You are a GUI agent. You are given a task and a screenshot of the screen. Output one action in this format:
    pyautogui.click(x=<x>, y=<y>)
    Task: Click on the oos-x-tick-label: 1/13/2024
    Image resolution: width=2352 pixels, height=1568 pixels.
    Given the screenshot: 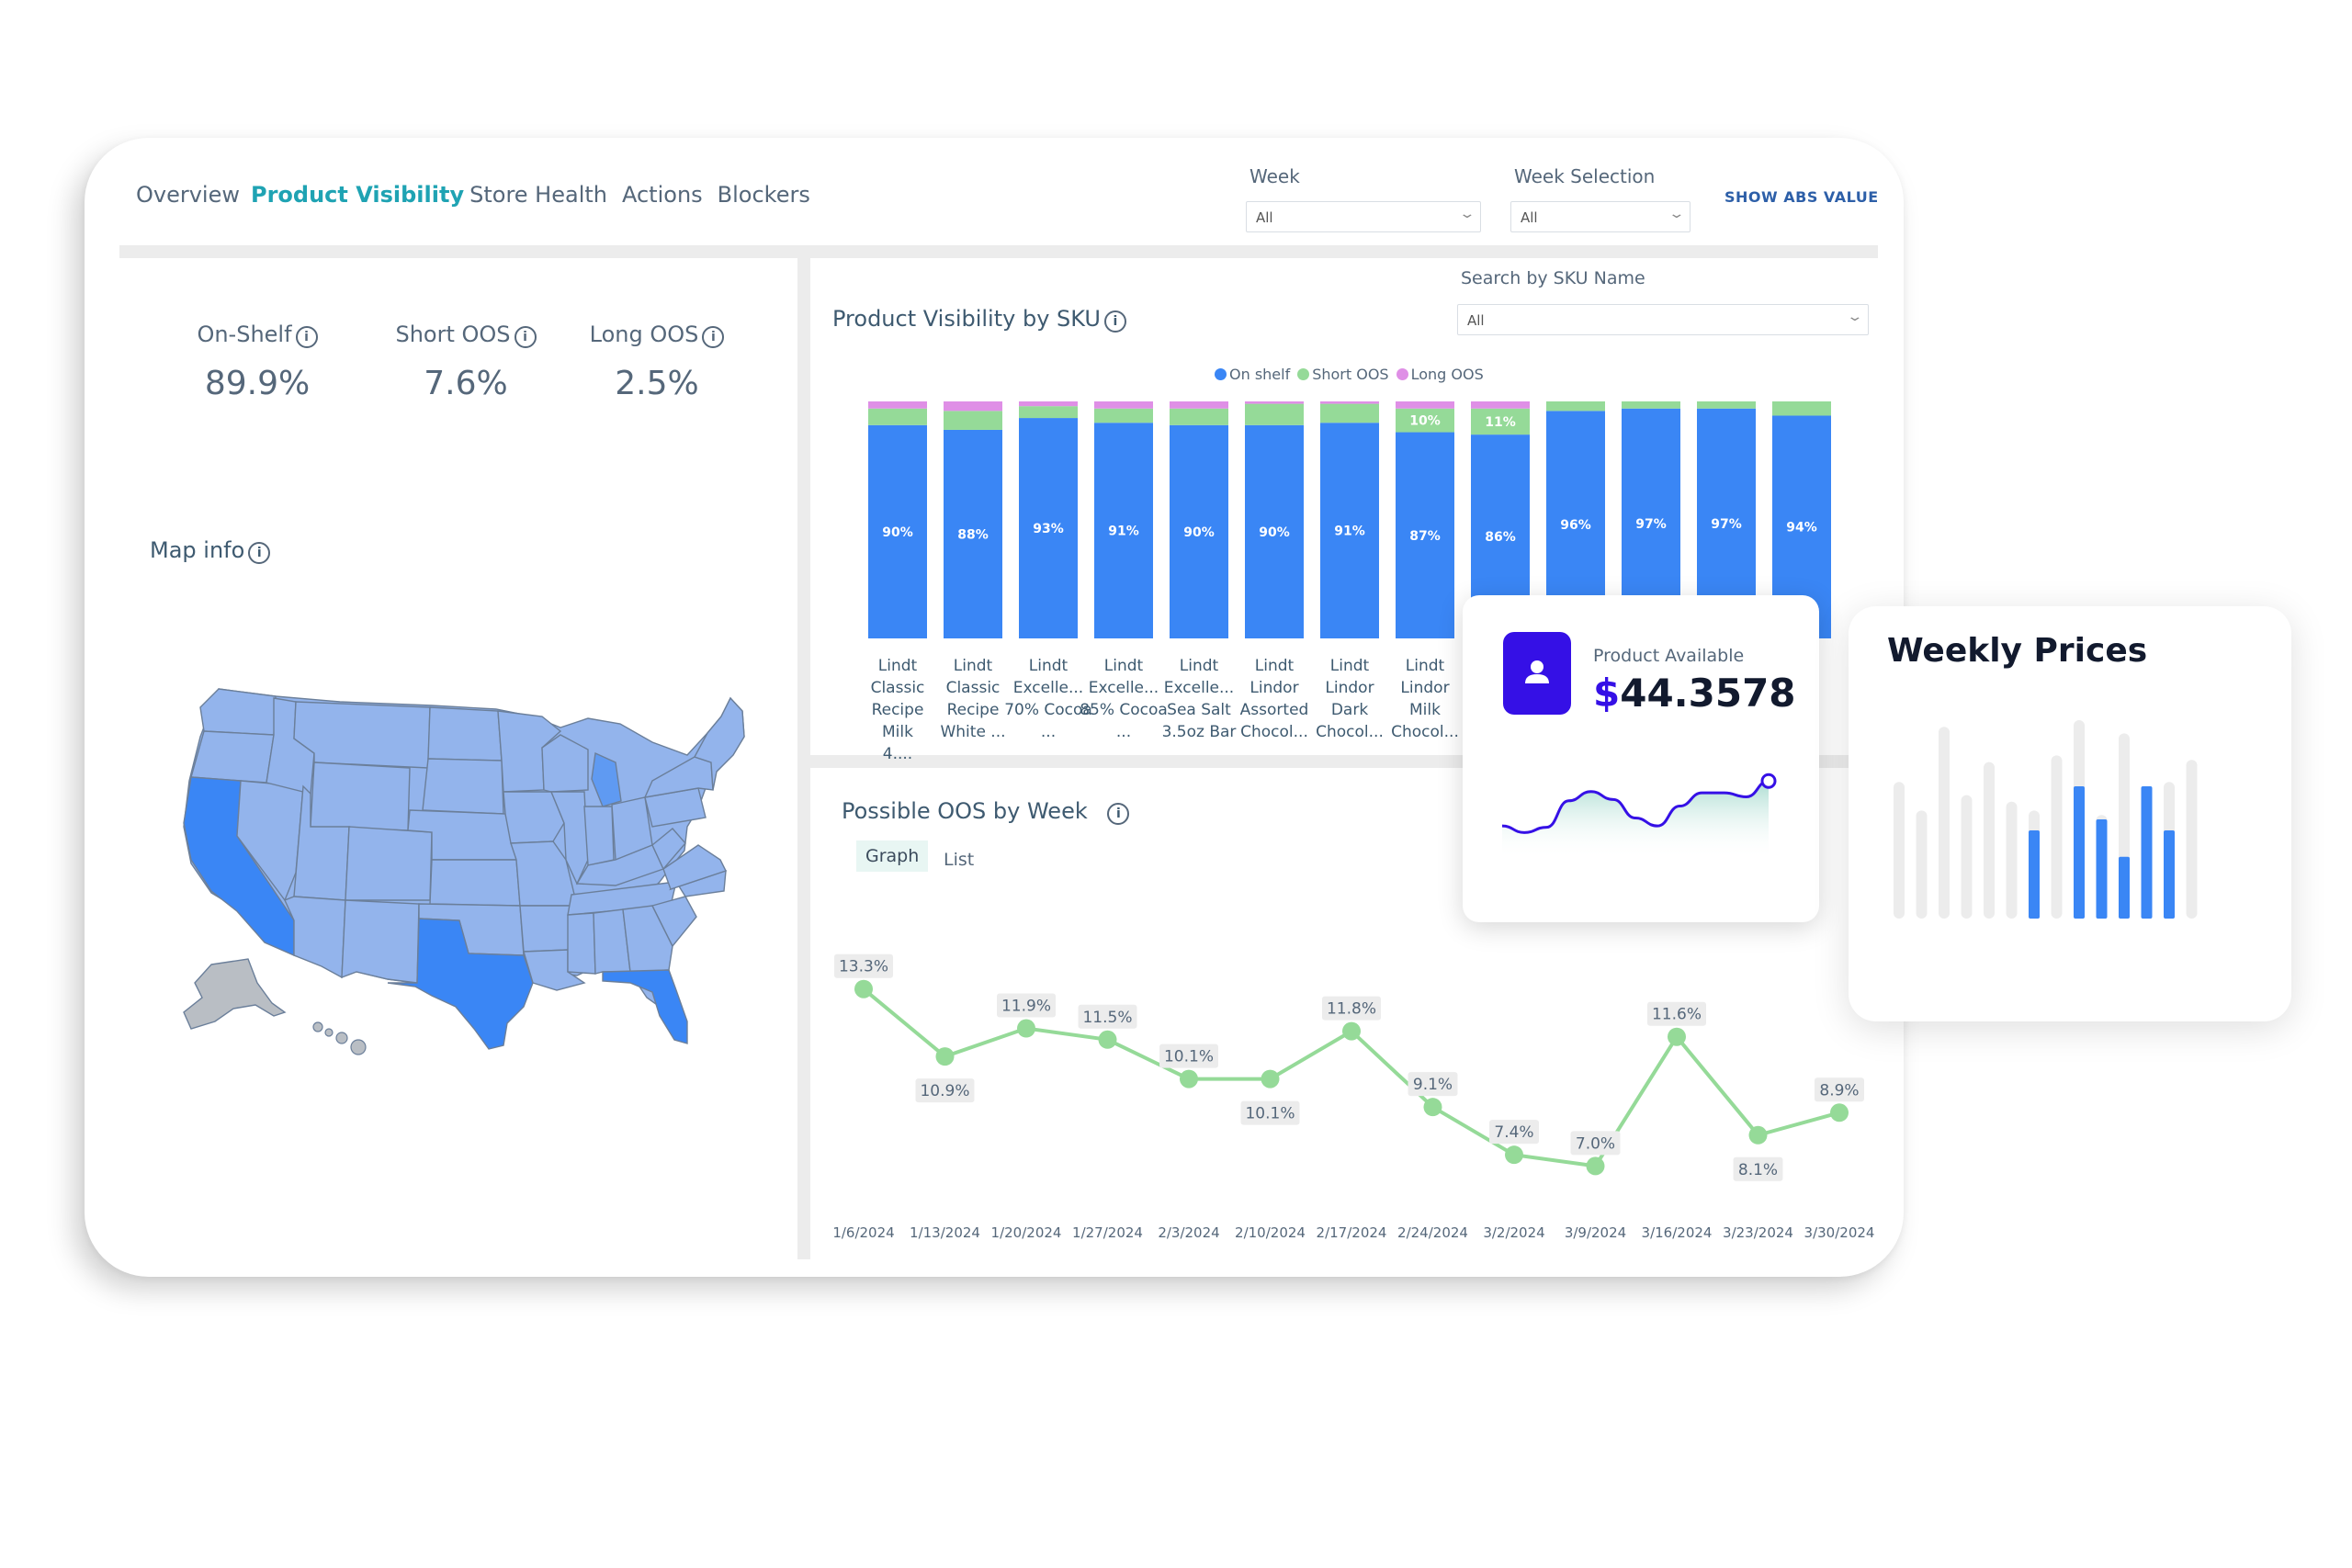 What is the action you would take?
    pyautogui.click(x=945, y=1232)
    